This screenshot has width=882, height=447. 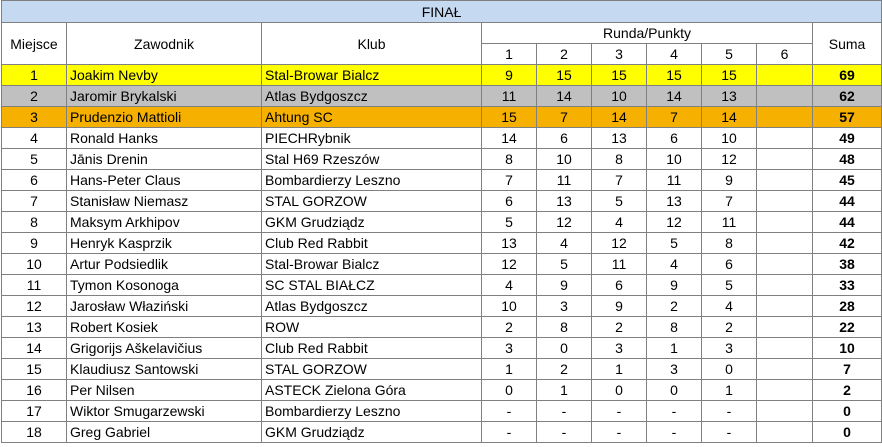 I want to click on name-cell: Prudenzio Mattioli, so click(x=164, y=117).